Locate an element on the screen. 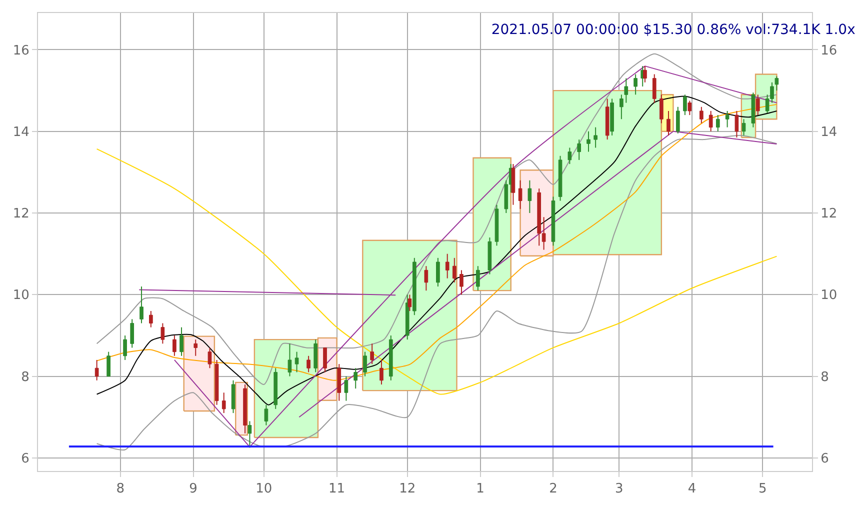 This screenshot has height=509, width=864. x-tick-label: 3 is located at coordinates (619, 489).